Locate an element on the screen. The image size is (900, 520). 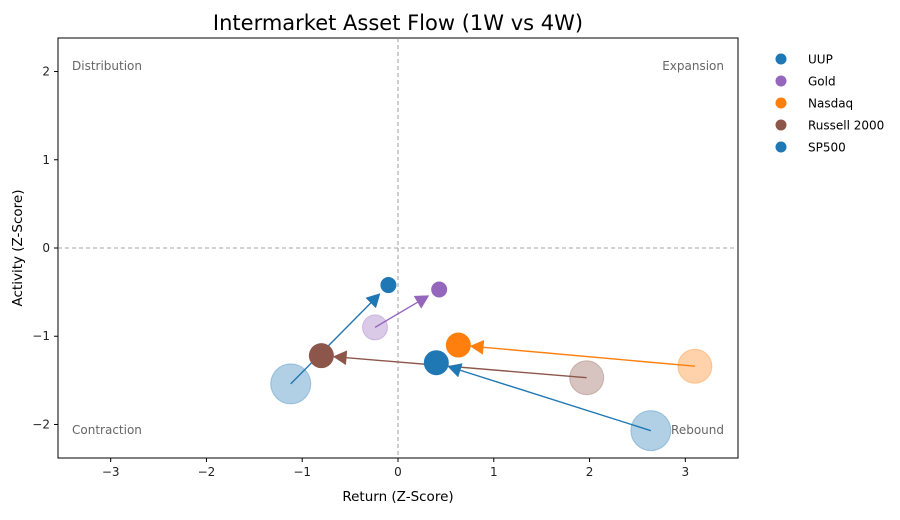
legend-label: Russell 2000 is located at coordinates (846, 126).